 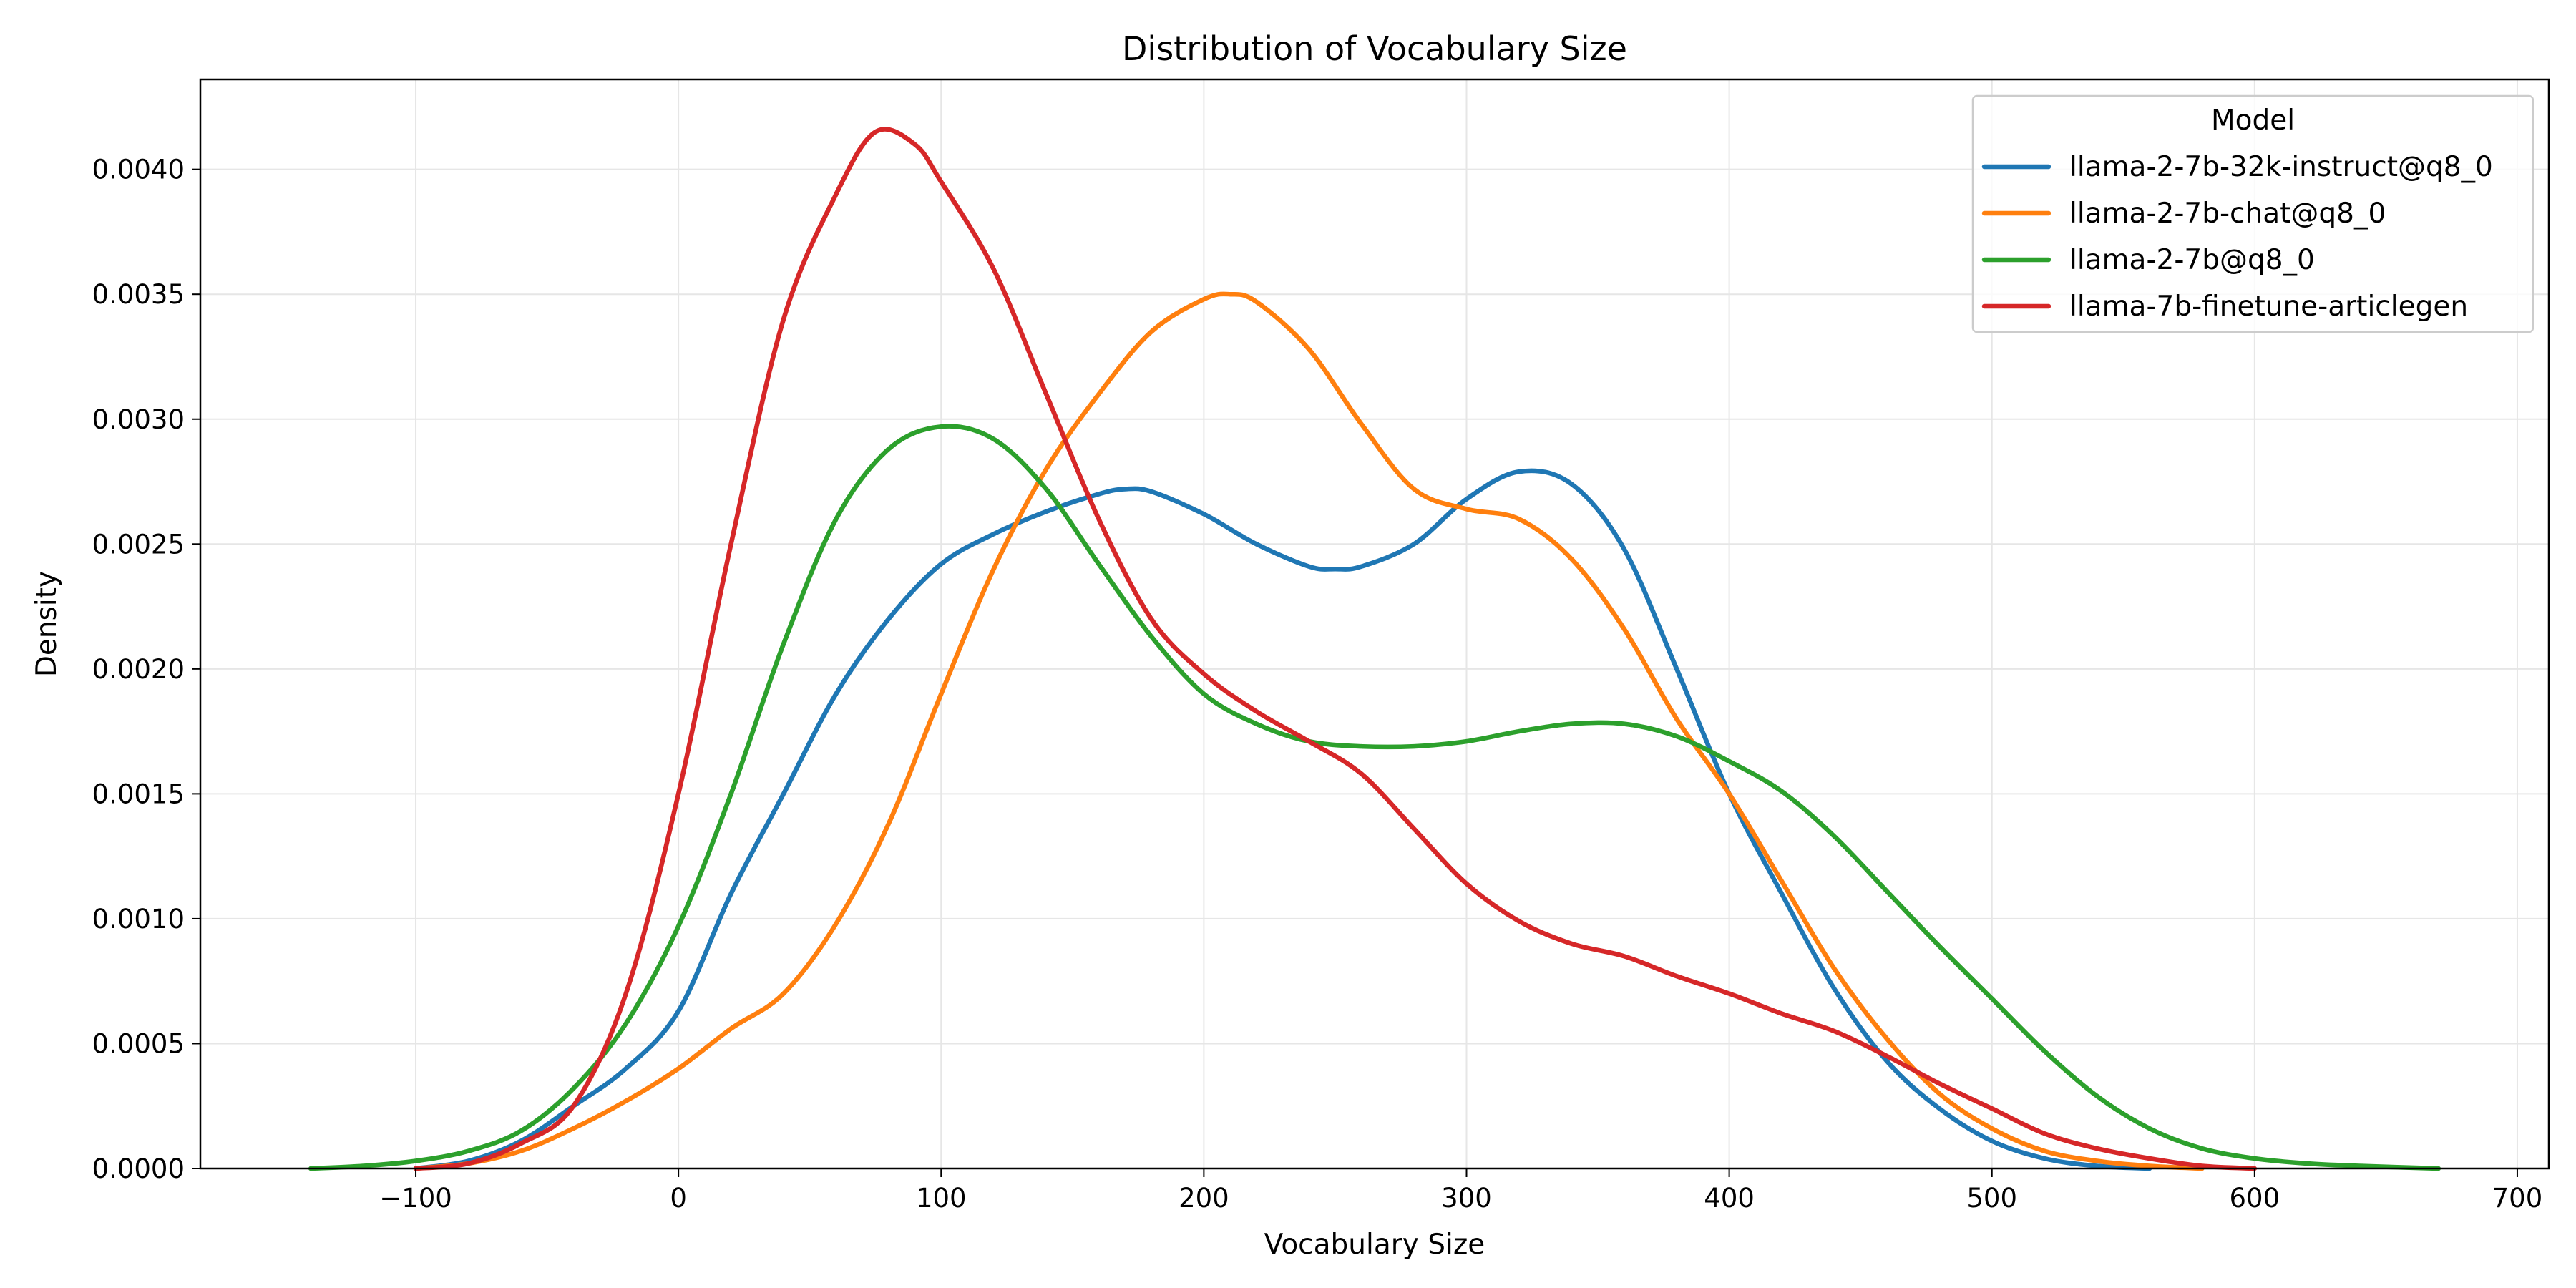 I want to click on legend-label-4: llama-7b-finetune-articlegen, so click(x=2268, y=307).